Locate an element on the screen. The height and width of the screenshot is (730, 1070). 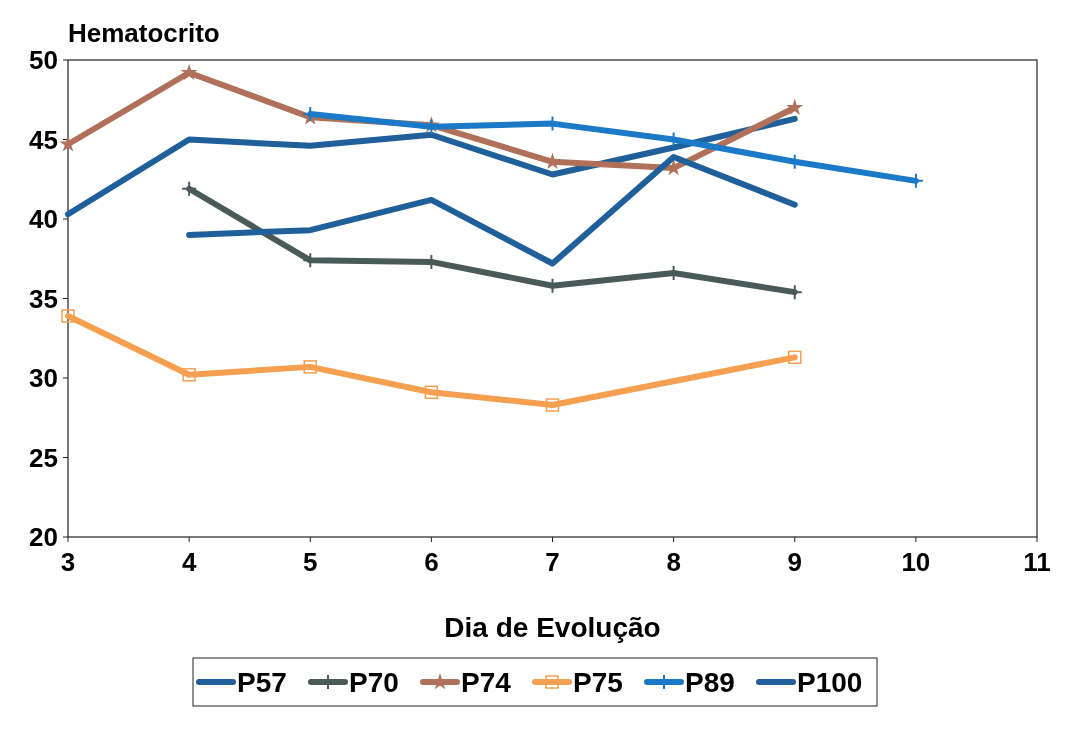
y-tick-label: 20 is located at coordinates (43, 537).